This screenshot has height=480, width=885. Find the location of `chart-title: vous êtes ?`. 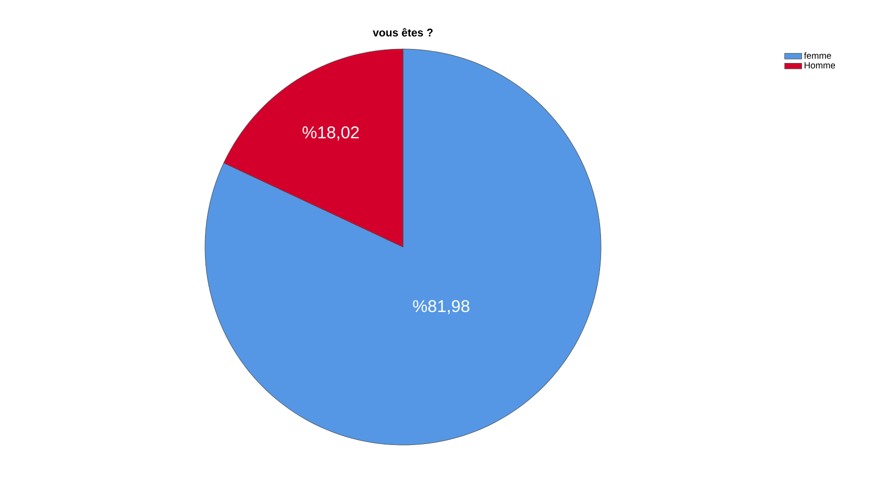

chart-title: vous êtes ? is located at coordinates (402, 32).